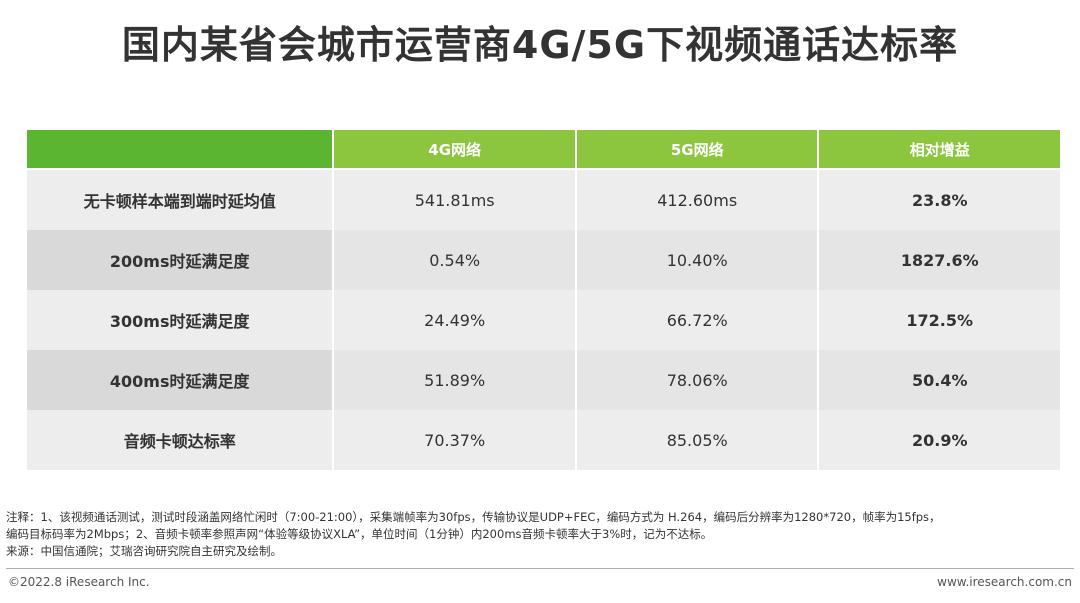  I want to click on cell-5g: 85.05%, so click(697, 440).